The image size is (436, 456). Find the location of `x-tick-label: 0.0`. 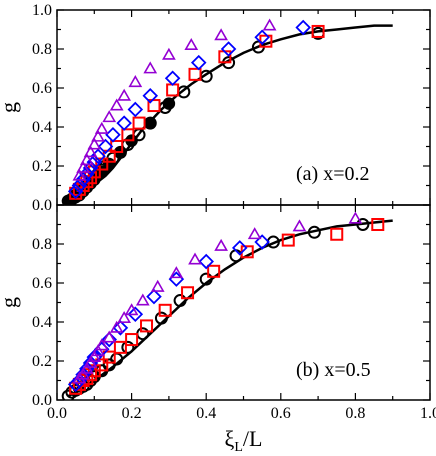

x-tick-label: 0.0 is located at coordinates (57, 413).